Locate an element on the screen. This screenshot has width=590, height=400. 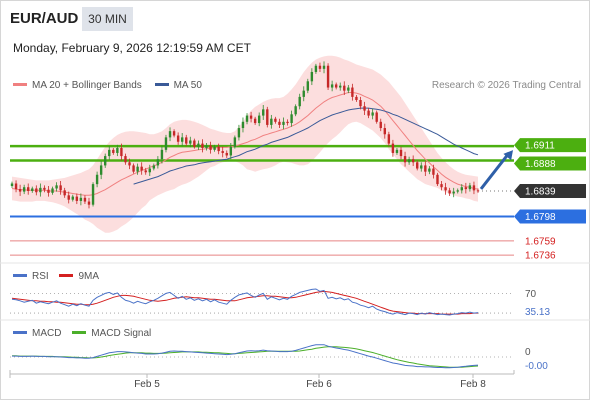
datetime-label: Monday, February 9, 2026 12:19:59 AM CET is located at coordinates (132, 48).